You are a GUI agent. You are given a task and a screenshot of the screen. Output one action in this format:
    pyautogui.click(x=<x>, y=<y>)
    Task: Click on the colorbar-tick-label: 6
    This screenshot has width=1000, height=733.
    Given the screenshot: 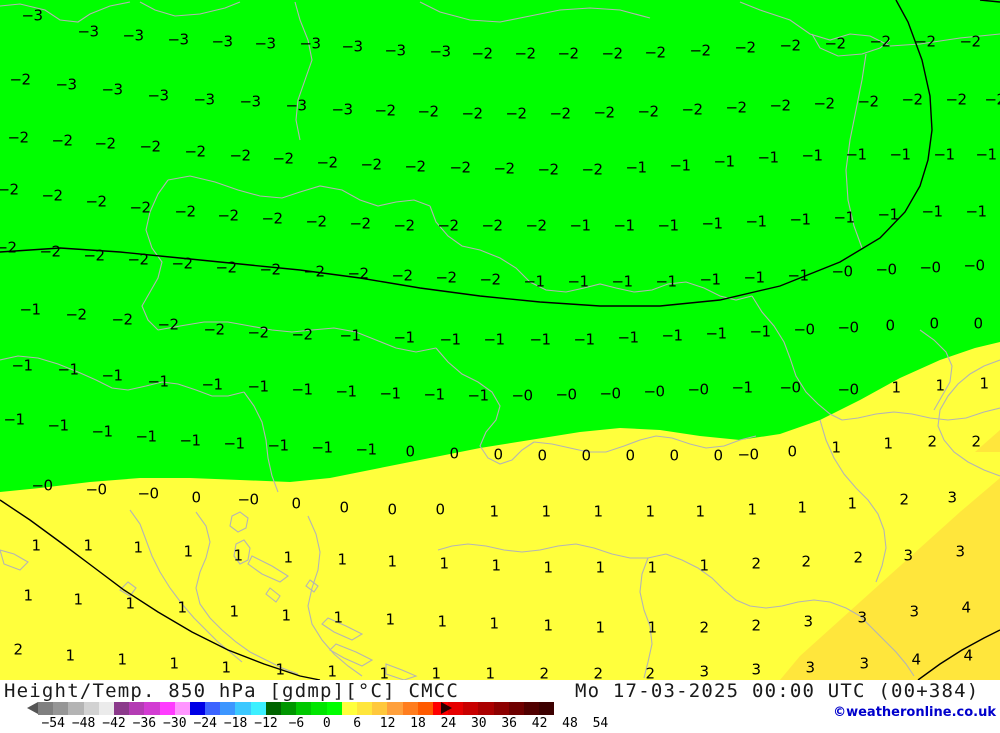 What is the action you would take?
    pyautogui.click(x=357, y=723)
    